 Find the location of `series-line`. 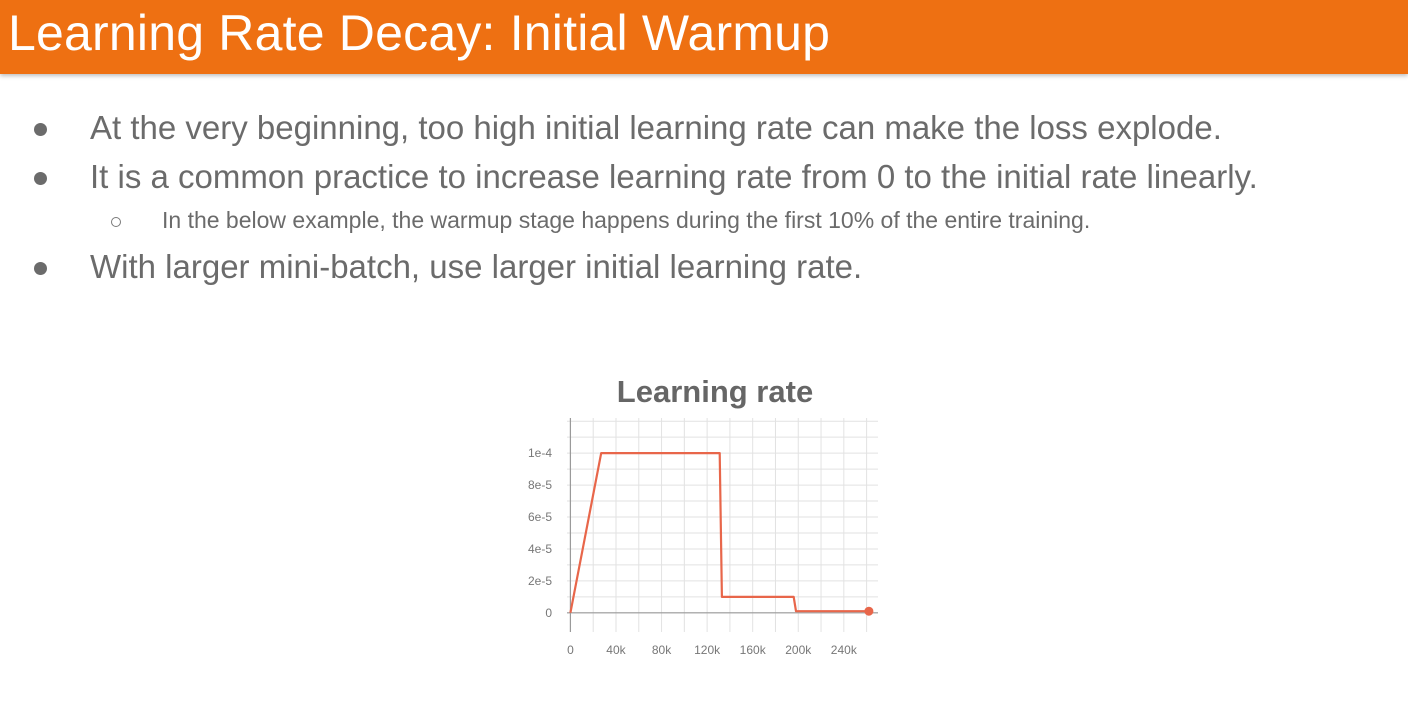

series-line is located at coordinates (719, 533).